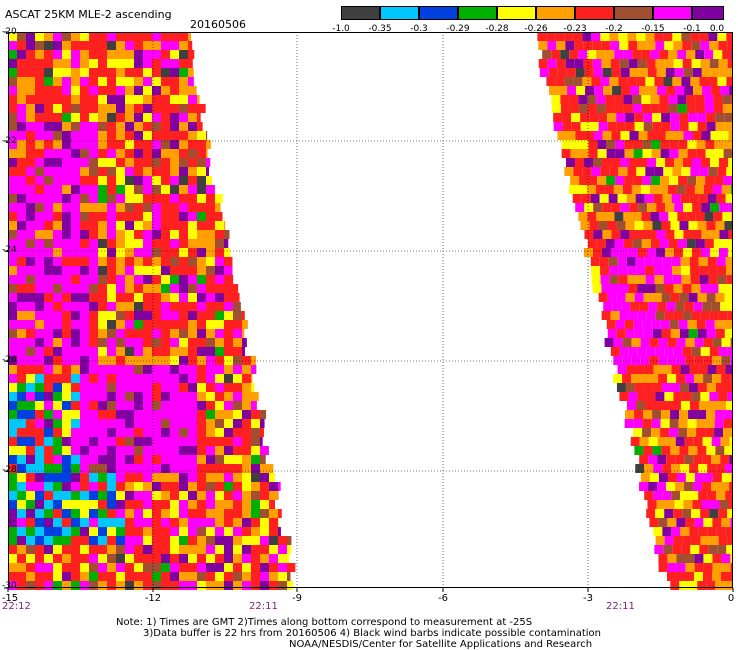 This screenshot has width=740, height=650. I want to click on colorbar-label: 0.0, so click(717, 29).